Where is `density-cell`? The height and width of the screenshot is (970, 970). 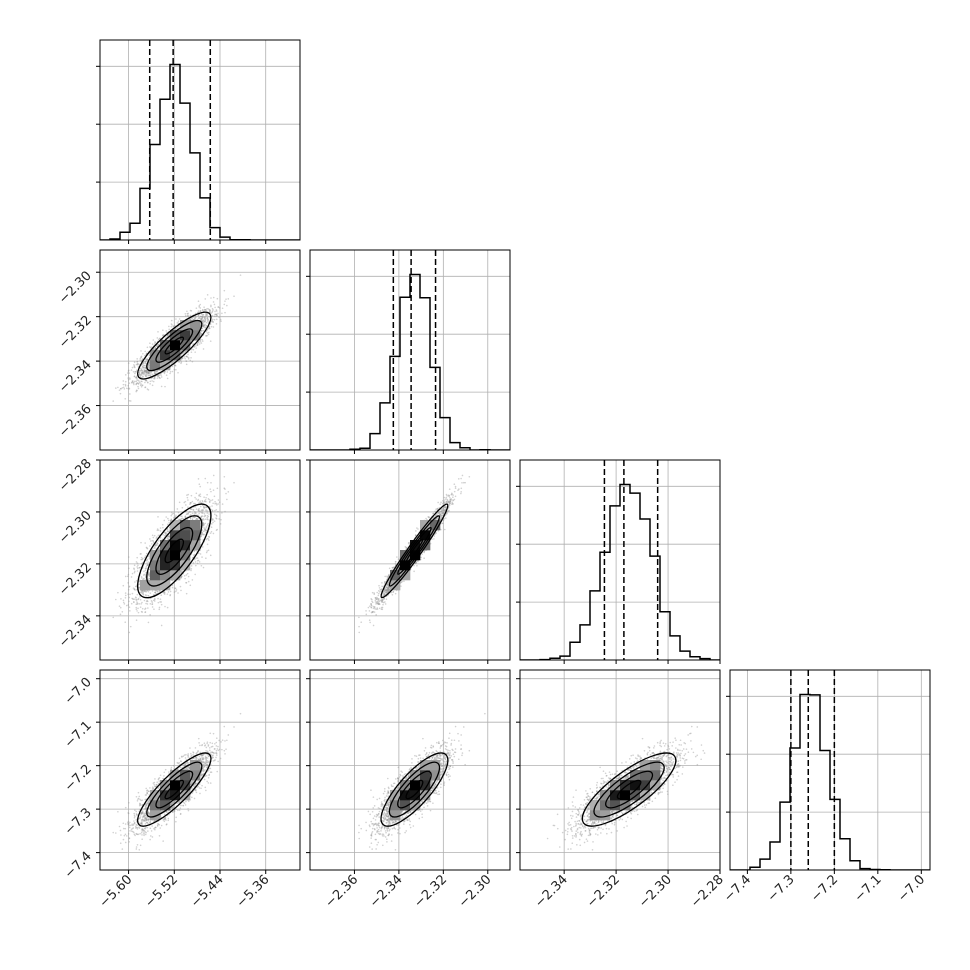
density-cell is located at coordinates (175, 335).